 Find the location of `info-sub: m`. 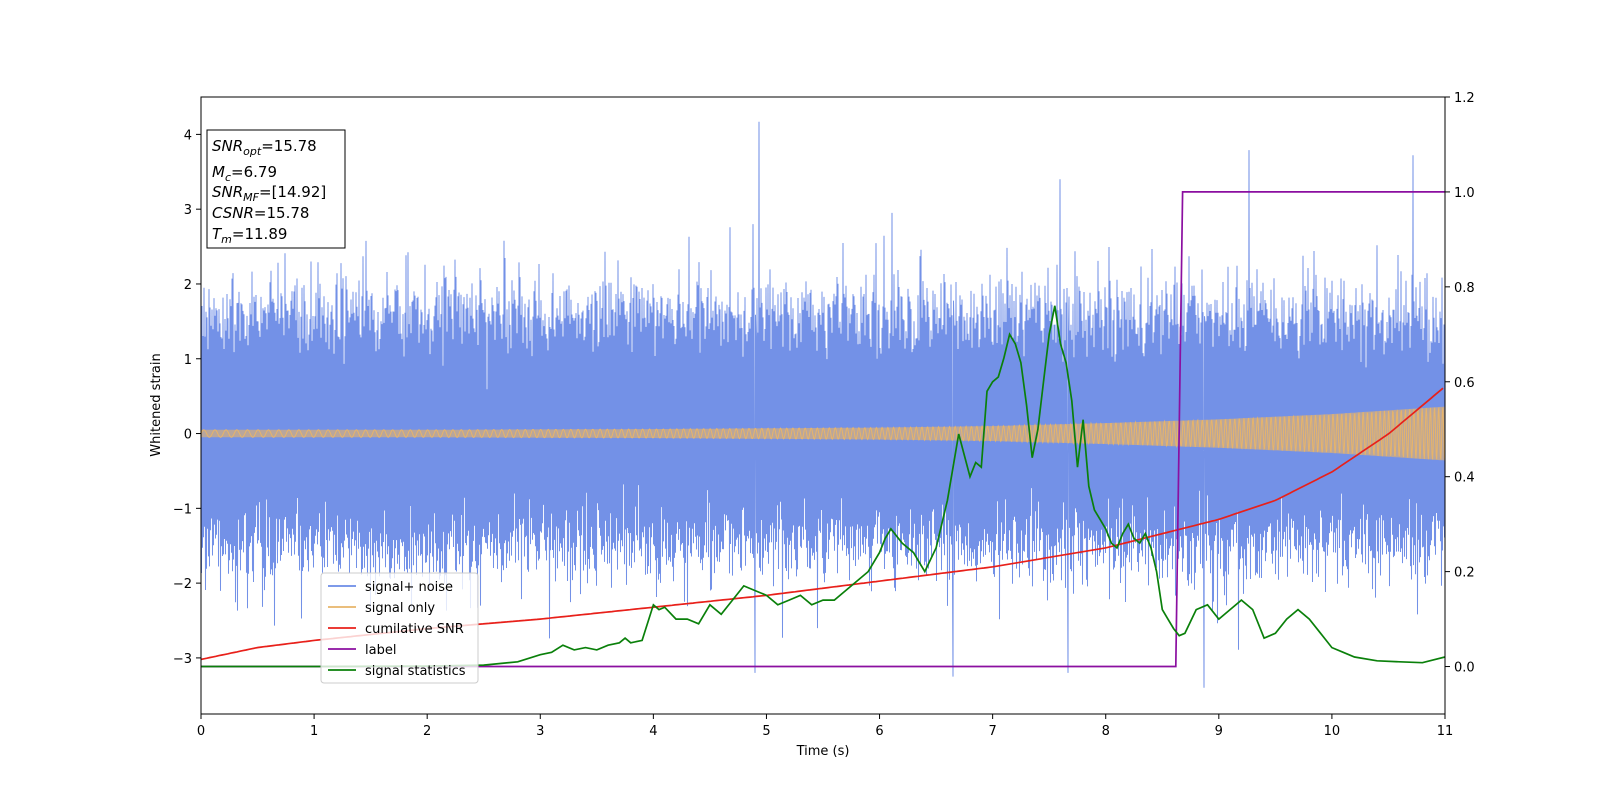

info-sub: m is located at coordinates (226, 239).